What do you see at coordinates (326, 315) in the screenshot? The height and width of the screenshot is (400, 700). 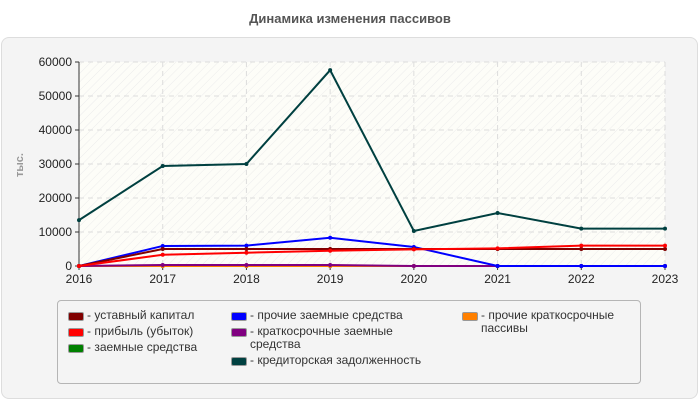 I see `legend-label: - прочие заемные средства` at bounding box center [326, 315].